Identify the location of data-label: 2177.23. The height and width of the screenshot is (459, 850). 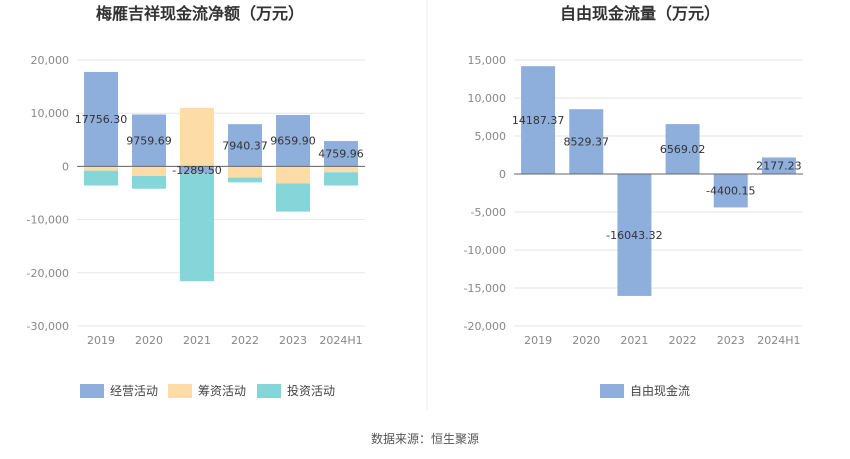
(779, 166).